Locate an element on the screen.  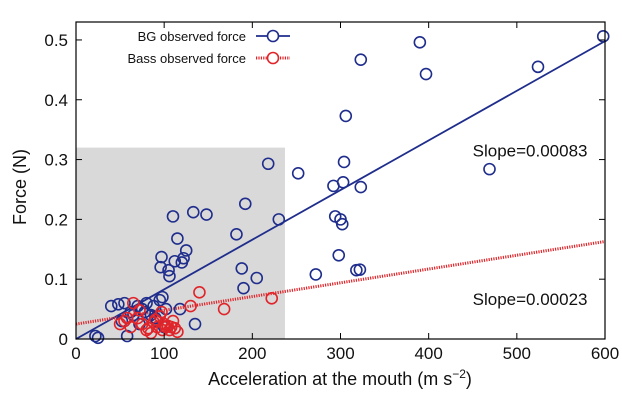
legend-marker-bg is located at coordinates (273, 36).